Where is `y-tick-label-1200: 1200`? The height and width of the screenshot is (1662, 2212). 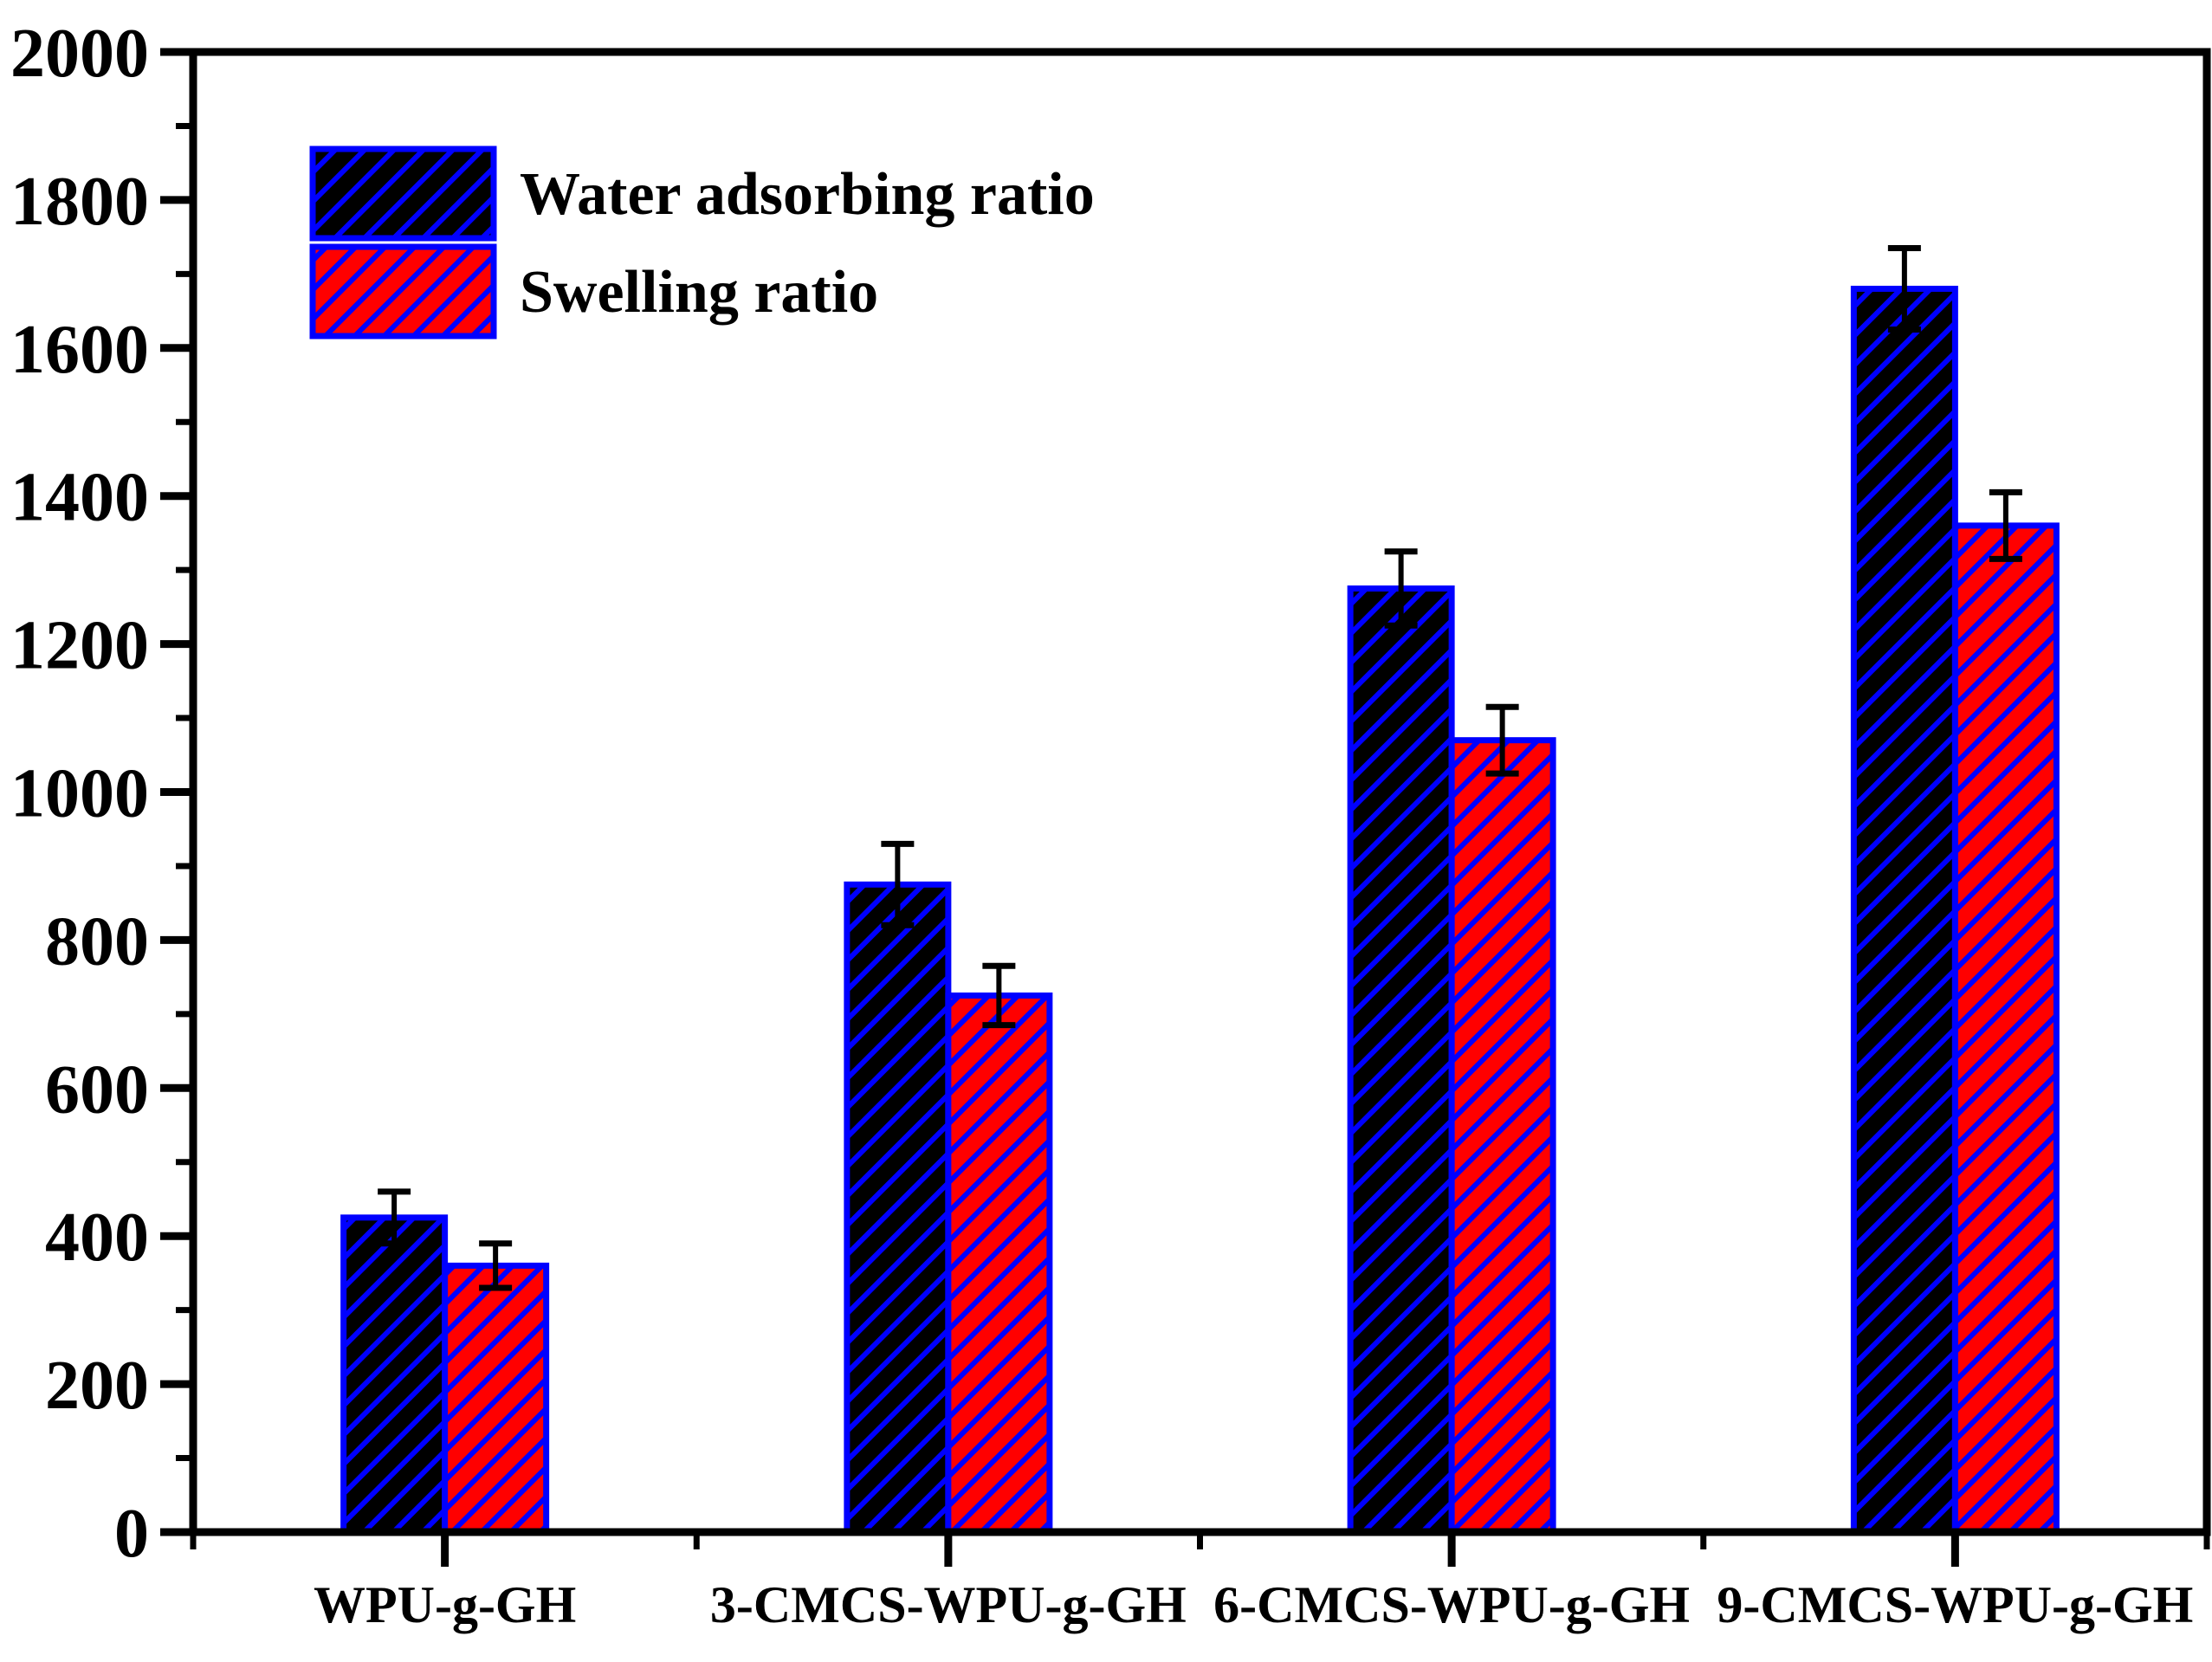
y-tick-label-1200: 1200 is located at coordinates (79, 646).